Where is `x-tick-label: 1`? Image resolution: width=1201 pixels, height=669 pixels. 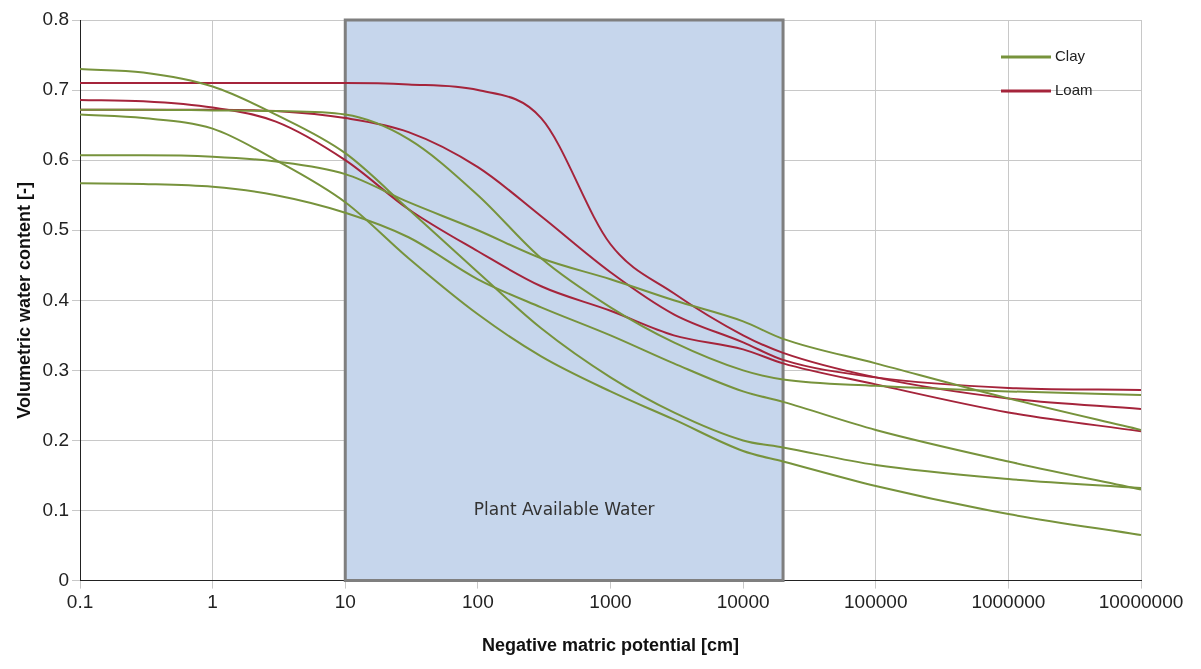 x-tick-label: 1 is located at coordinates (212, 602).